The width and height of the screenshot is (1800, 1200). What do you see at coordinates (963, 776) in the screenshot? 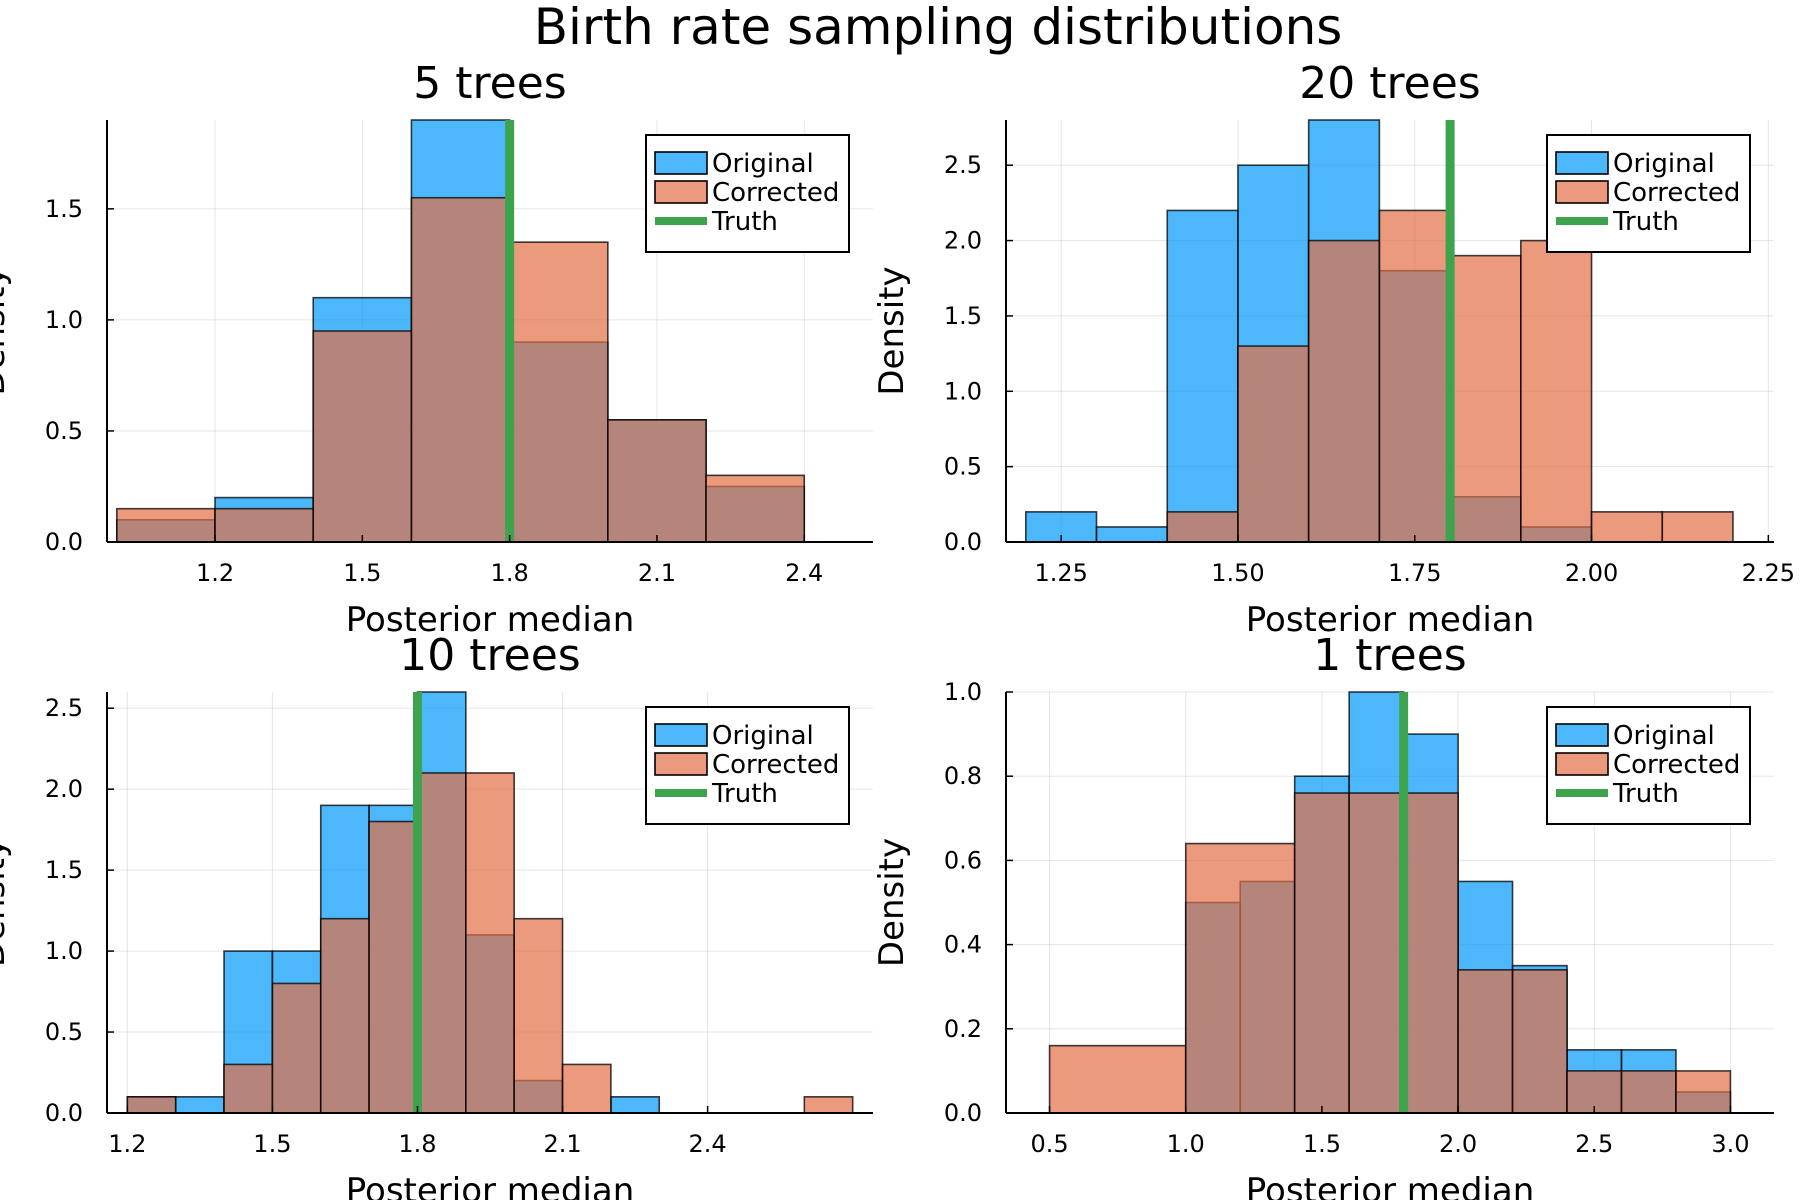
I see `y-tick-label: 0.8` at bounding box center [963, 776].